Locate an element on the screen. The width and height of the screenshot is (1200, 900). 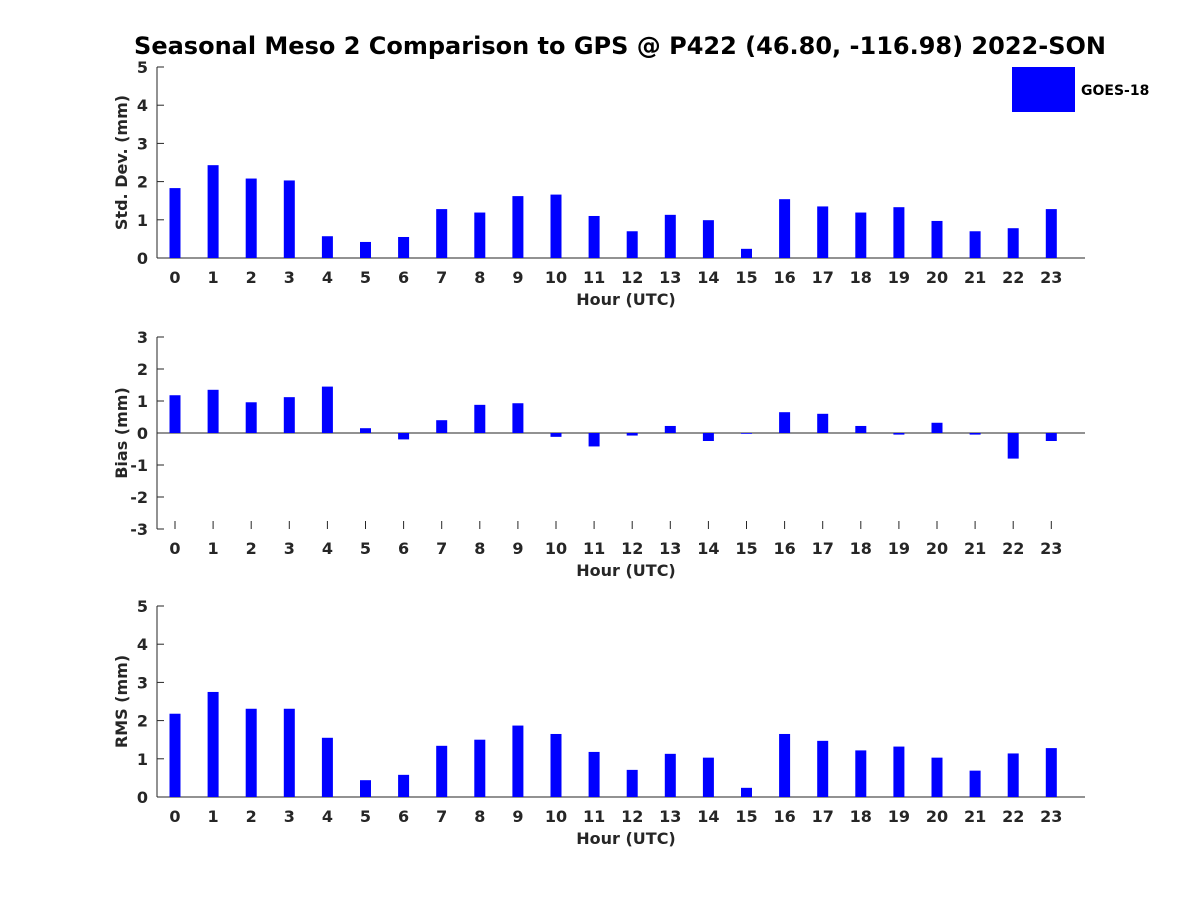
legend: GOES-18 is located at coordinates (1080, 89).